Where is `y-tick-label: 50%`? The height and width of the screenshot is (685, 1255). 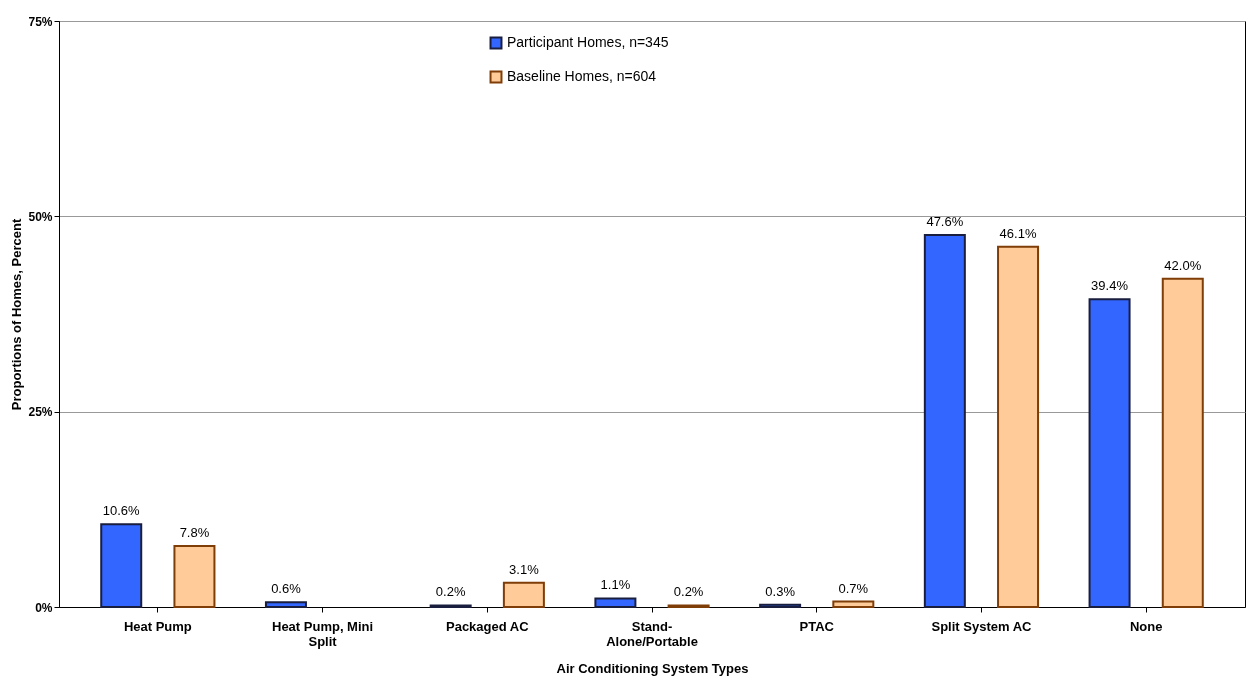
y-tick-label: 50% is located at coordinates (40, 216).